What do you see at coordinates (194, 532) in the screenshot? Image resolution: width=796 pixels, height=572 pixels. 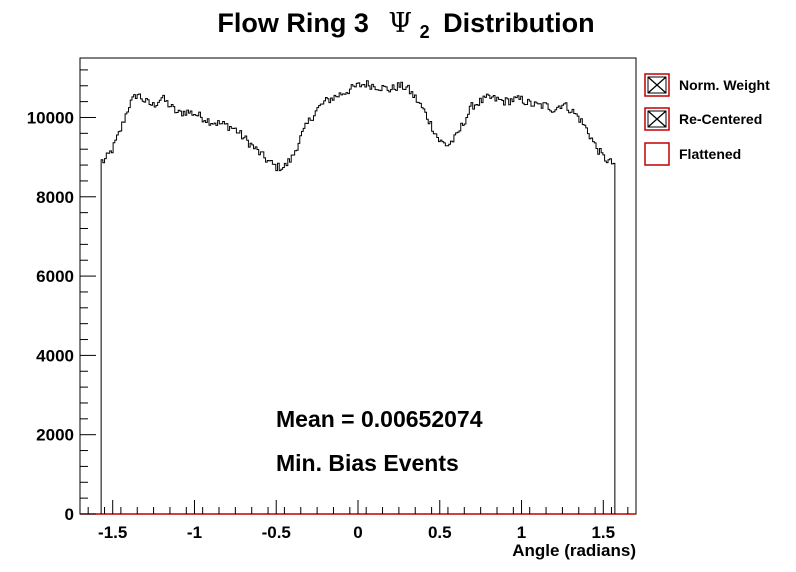 I see `x-tick-label: -1` at bounding box center [194, 532].